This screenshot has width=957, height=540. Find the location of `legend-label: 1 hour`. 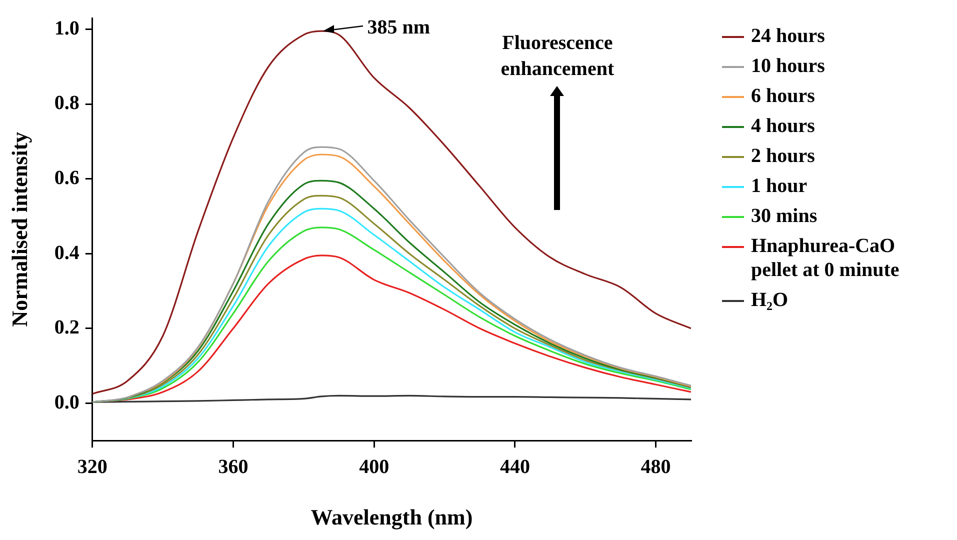

legend-label: 1 hour is located at coordinates (779, 186).